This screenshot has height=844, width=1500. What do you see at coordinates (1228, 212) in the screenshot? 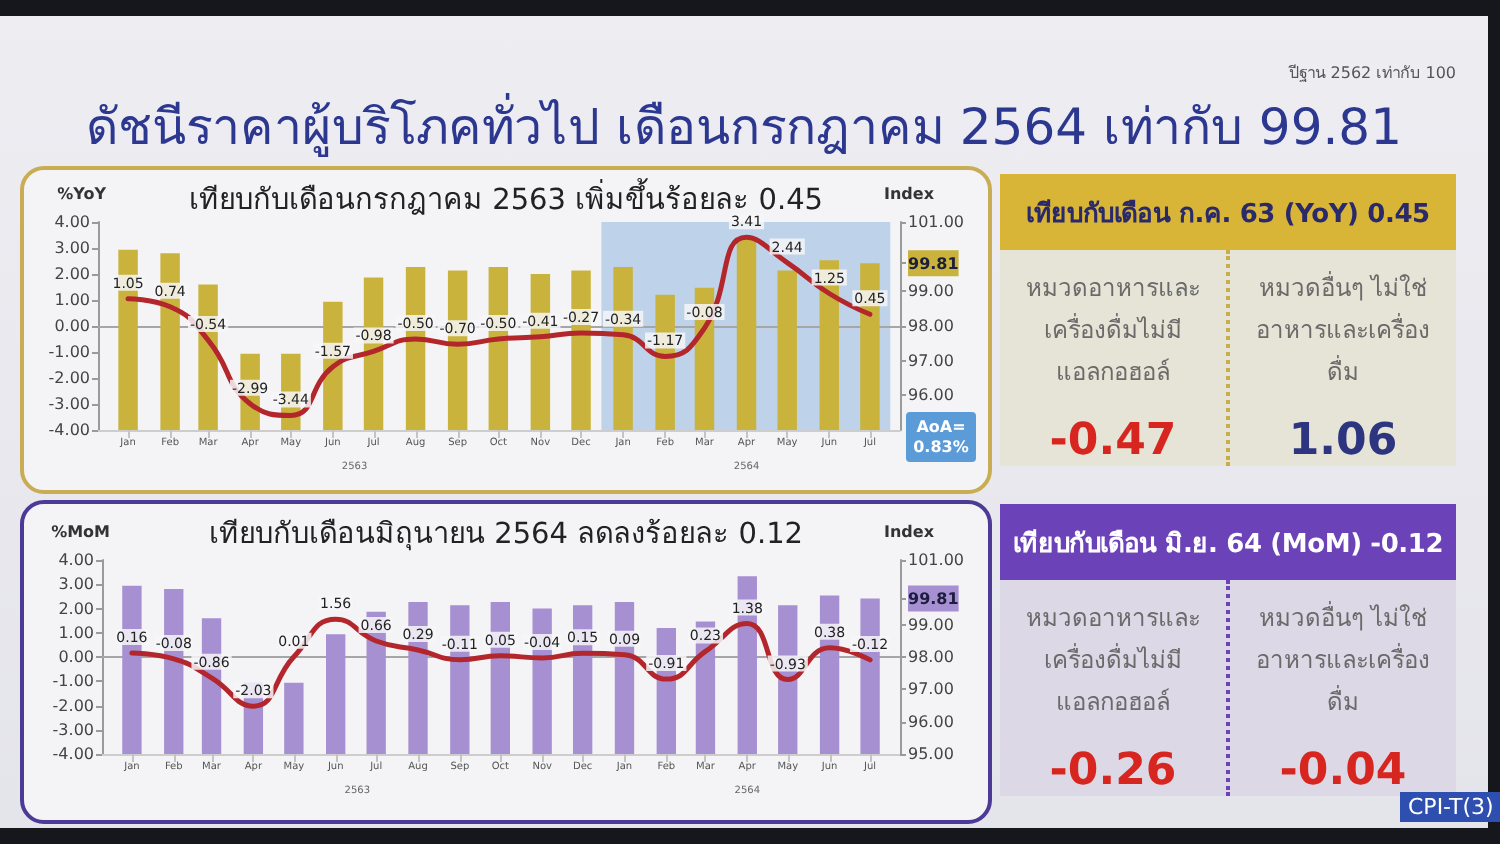
I see `text: เทียบกับเดือน ก.ค. 63 (YoY) 0.45` at bounding box center [1228, 212].